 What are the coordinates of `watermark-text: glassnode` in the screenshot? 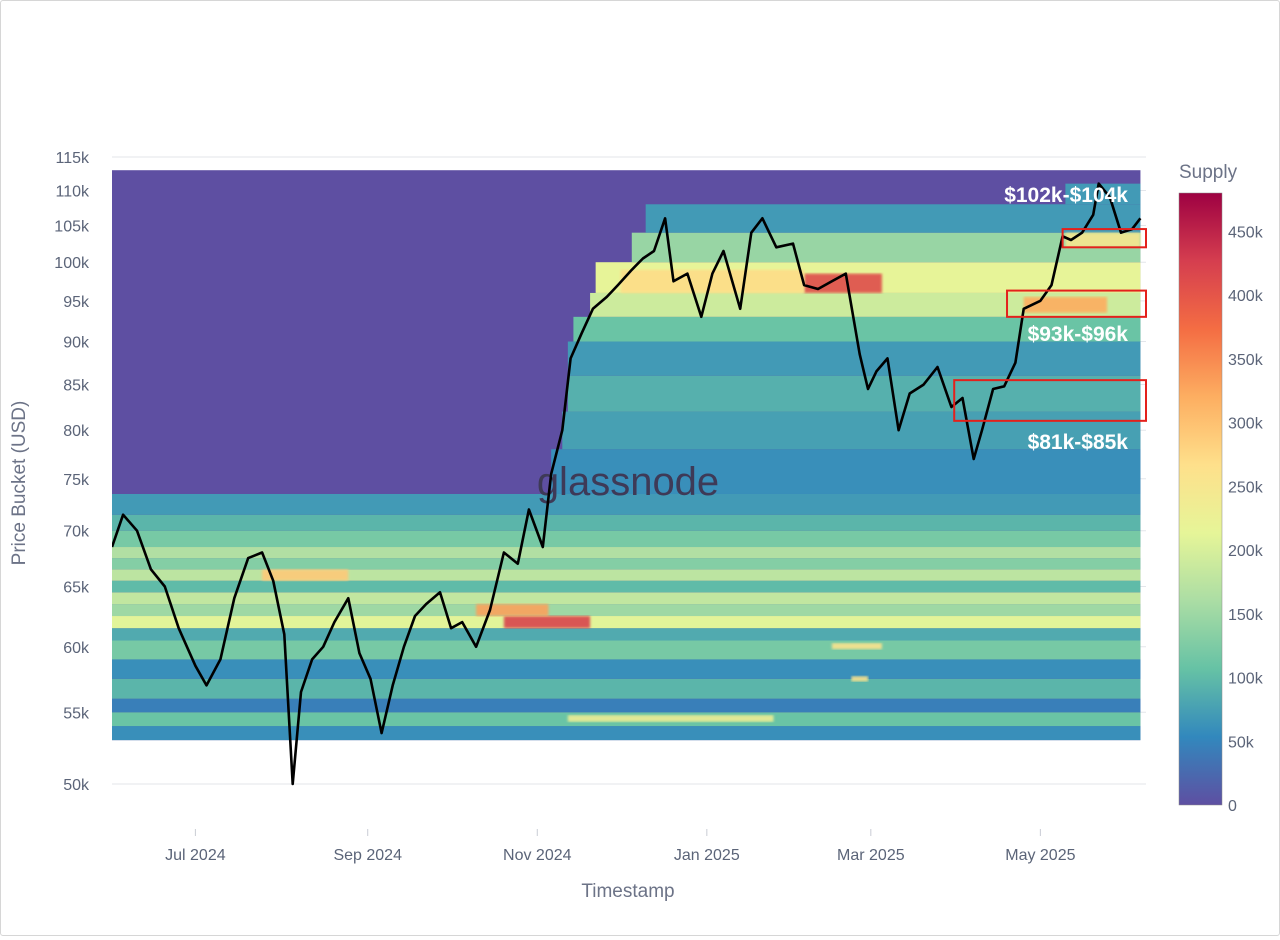 It's located at (628, 482).